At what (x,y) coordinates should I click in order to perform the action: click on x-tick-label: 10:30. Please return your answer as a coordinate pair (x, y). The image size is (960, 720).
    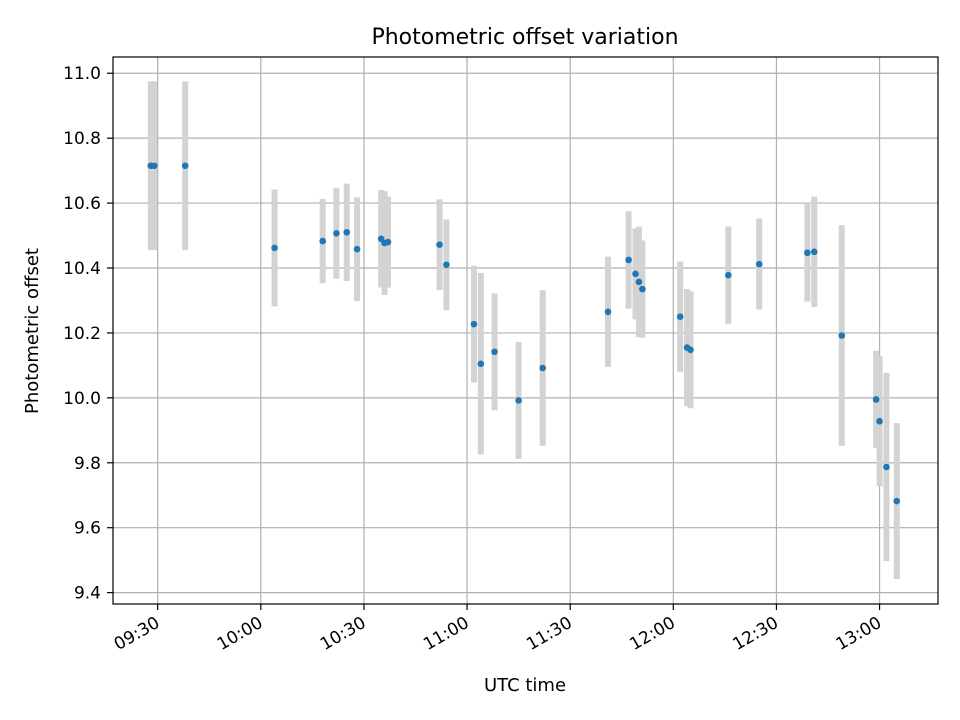
    Looking at the image, I should click on (343, 634).